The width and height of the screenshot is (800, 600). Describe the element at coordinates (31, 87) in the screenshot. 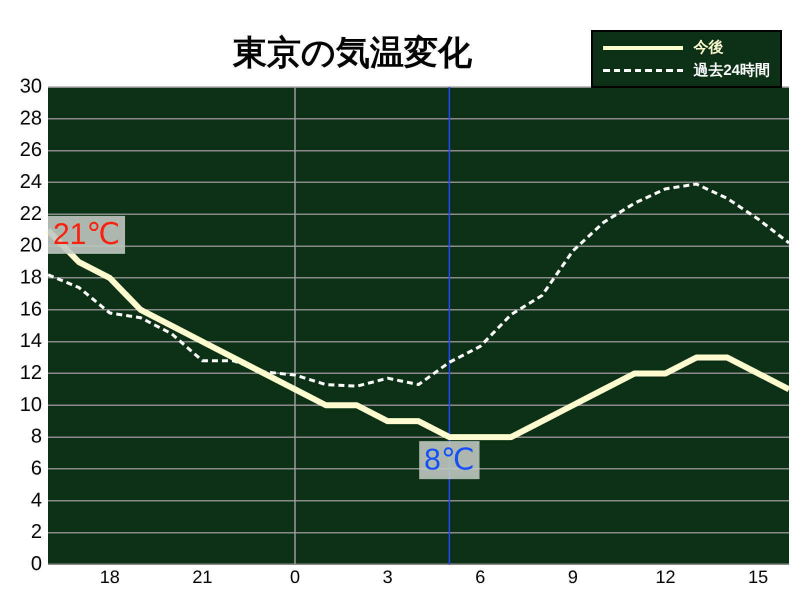

I see `y-tick-label: 30` at that location.